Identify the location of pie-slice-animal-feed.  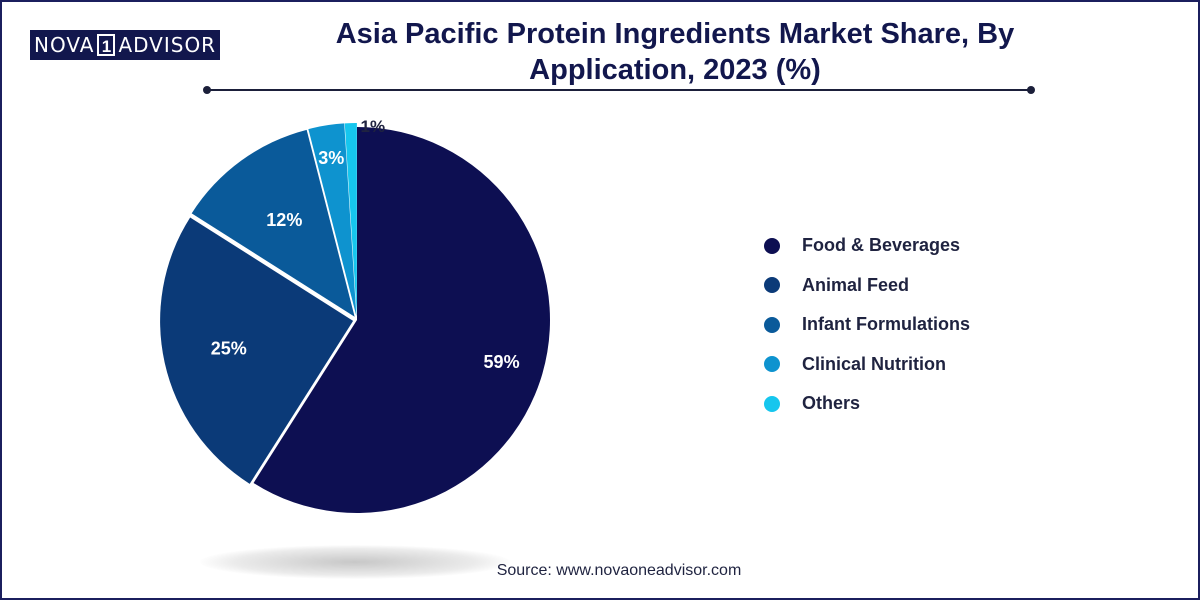
(257, 350).